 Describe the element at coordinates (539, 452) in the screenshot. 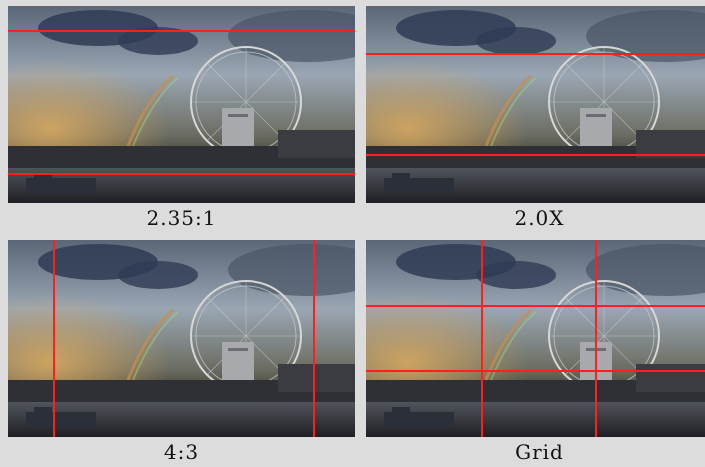

I see `caption-grid: Grid` at that location.